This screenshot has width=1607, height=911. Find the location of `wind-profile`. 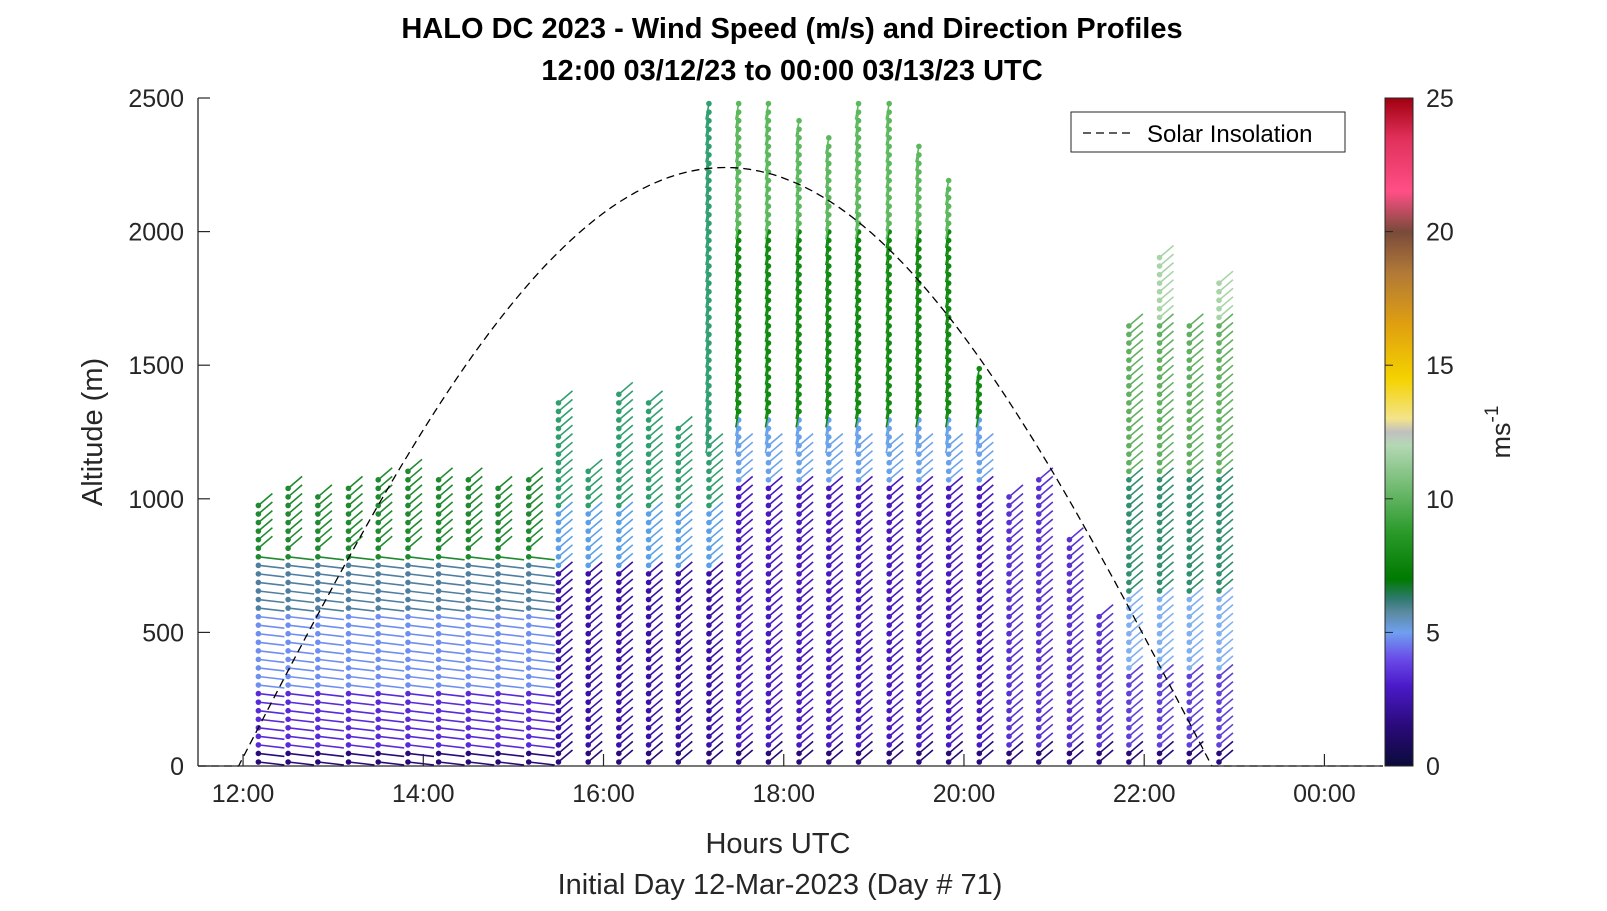

wind-profile is located at coordinates (540, 616).